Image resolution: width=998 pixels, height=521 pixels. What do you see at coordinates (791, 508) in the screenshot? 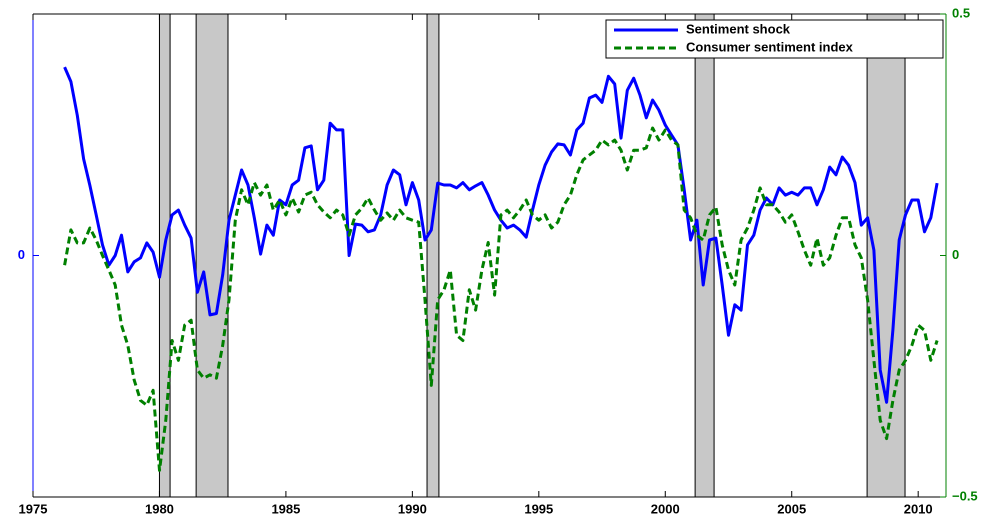
I see `x-tick-label: 2005` at bounding box center [791, 508].